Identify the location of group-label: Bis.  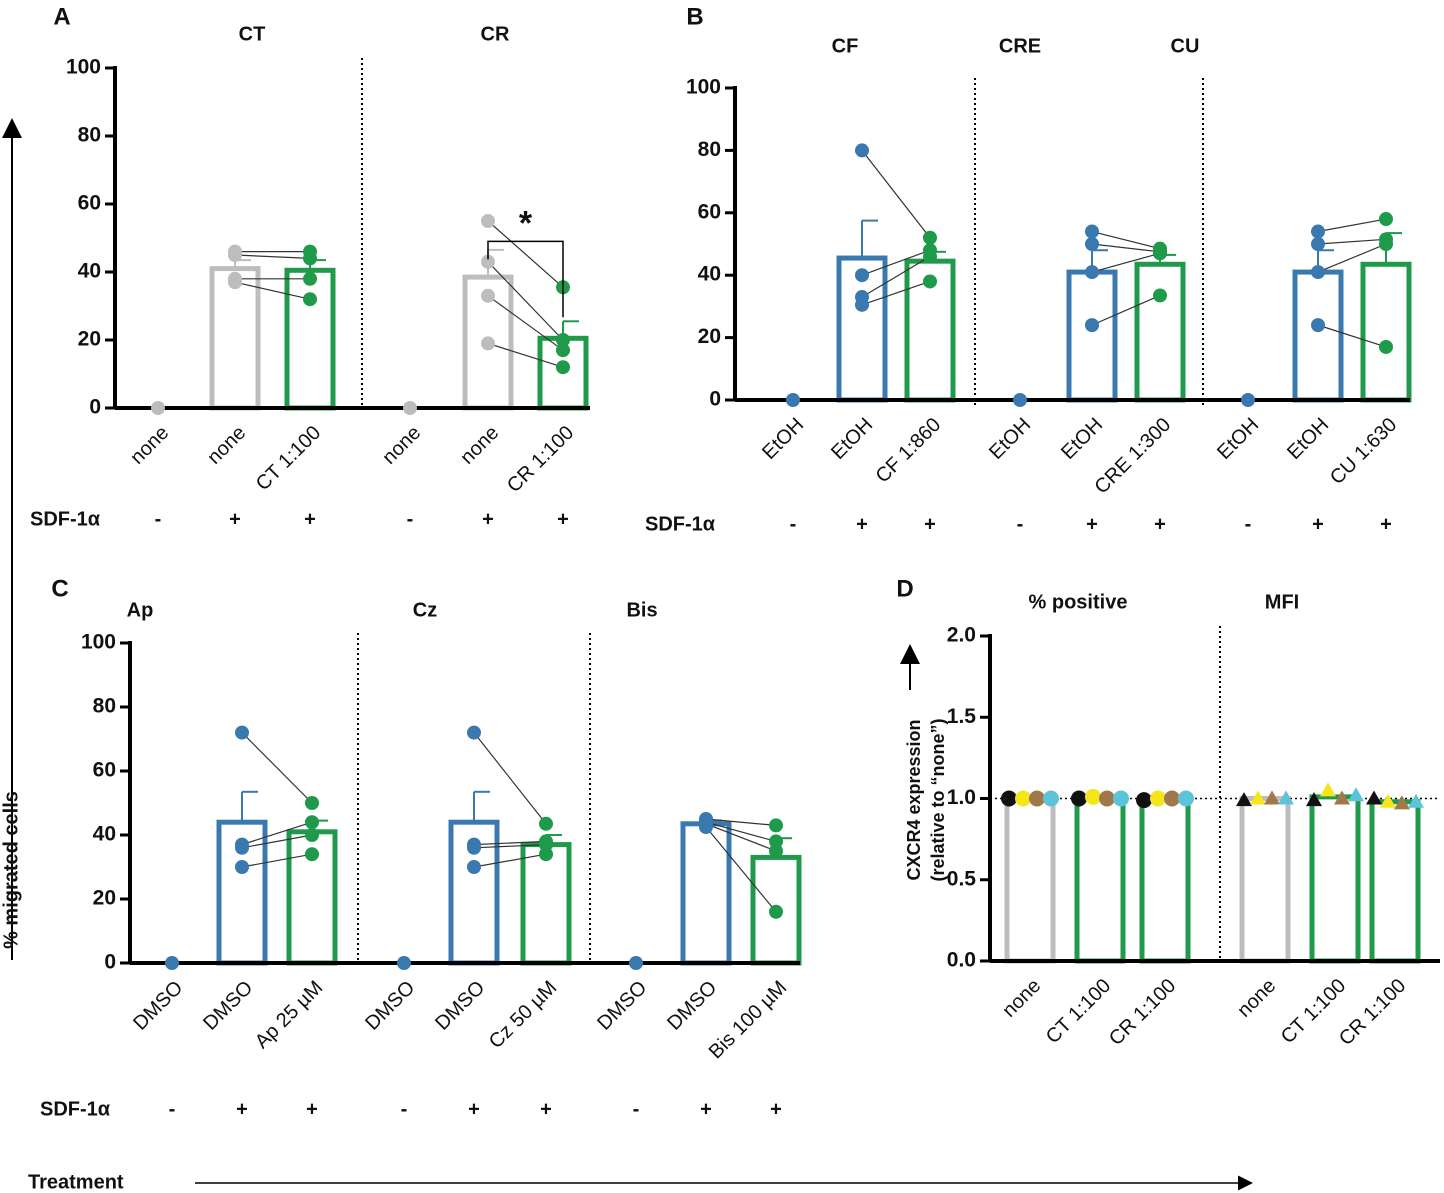
(641, 610).